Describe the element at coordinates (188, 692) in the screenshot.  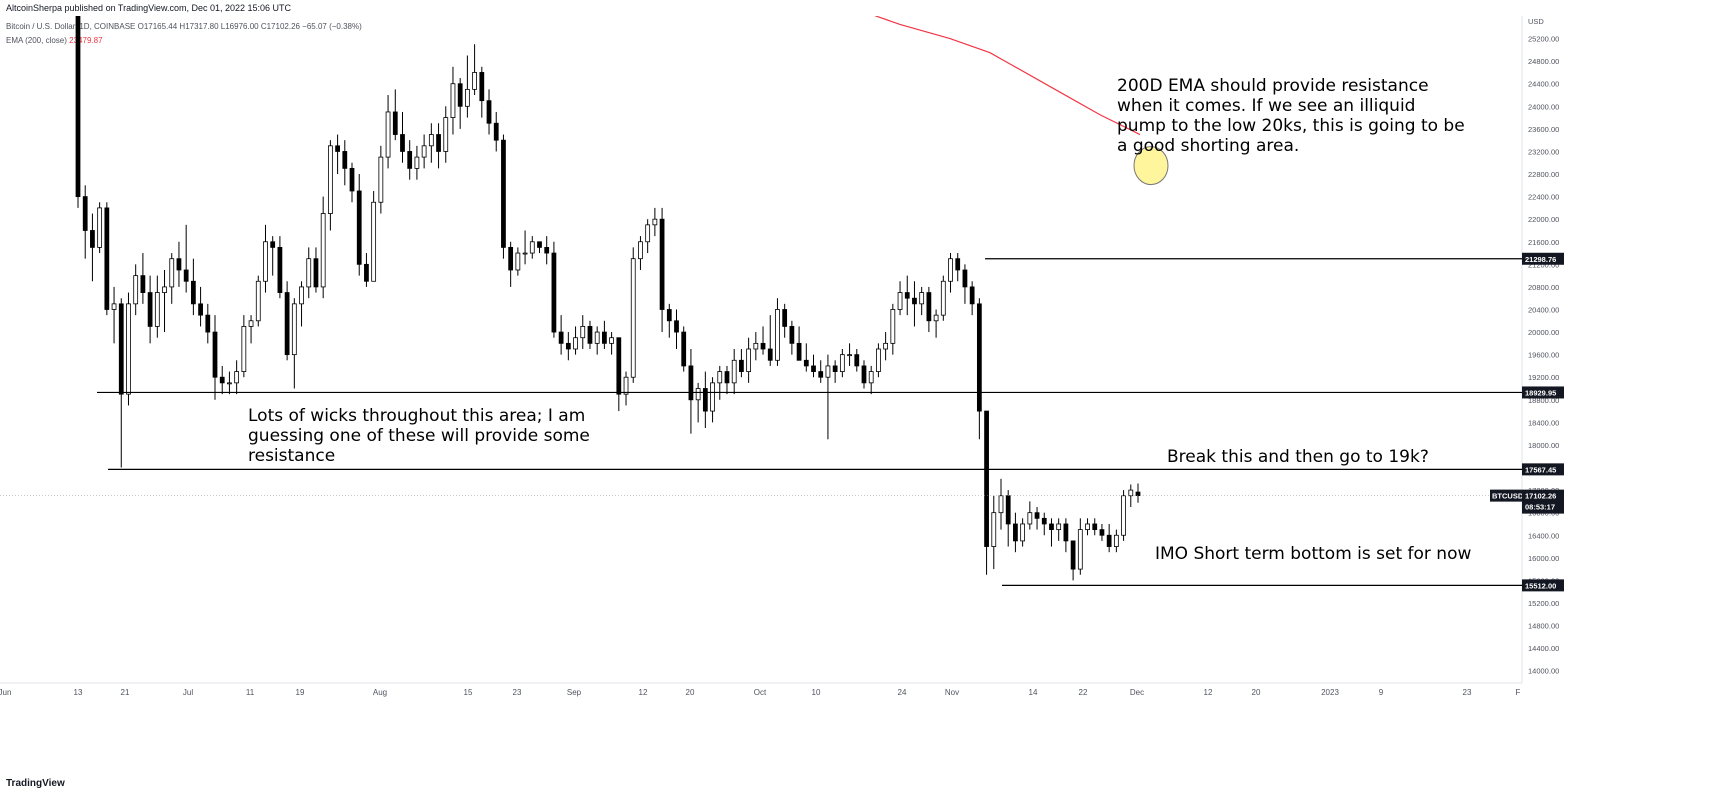
I see `time-tick-label: Jul` at that location.